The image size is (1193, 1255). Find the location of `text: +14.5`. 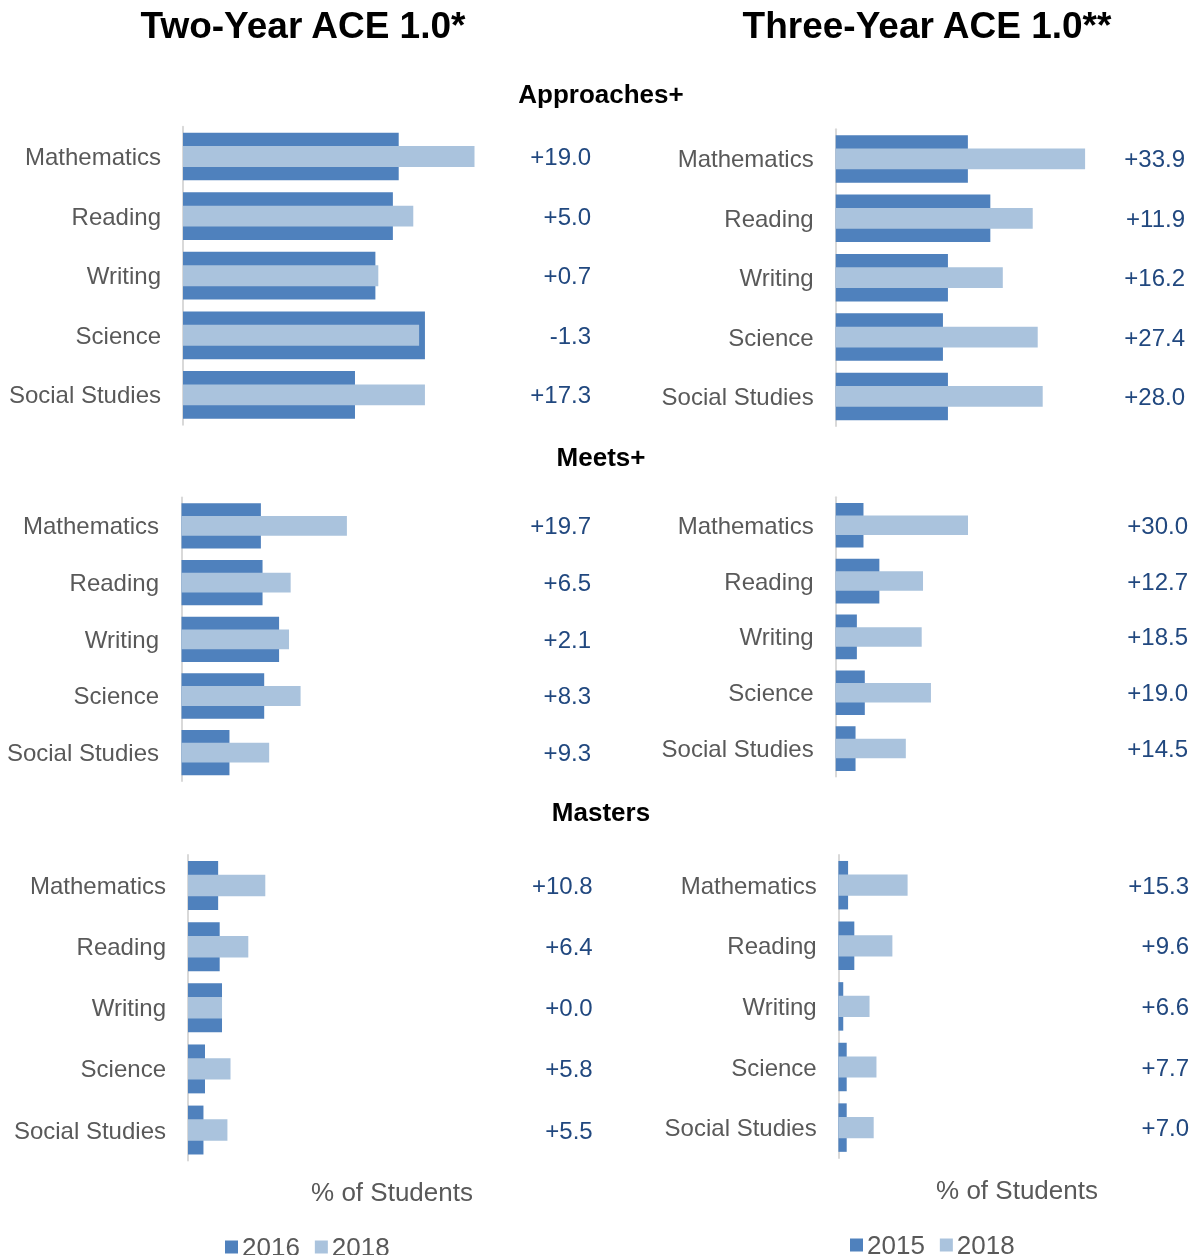

text: +14.5 is located at coordinates (1157, 749).